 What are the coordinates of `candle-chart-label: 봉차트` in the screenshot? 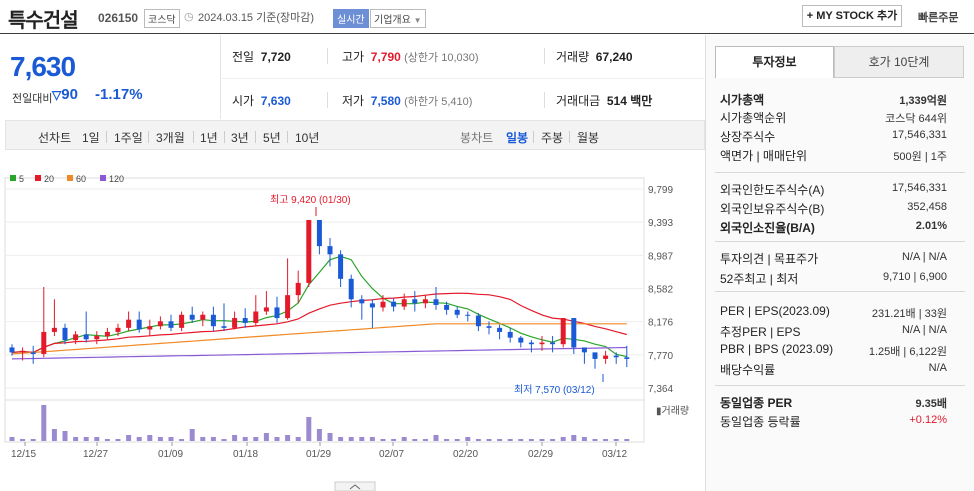 It's located at (477, 138).